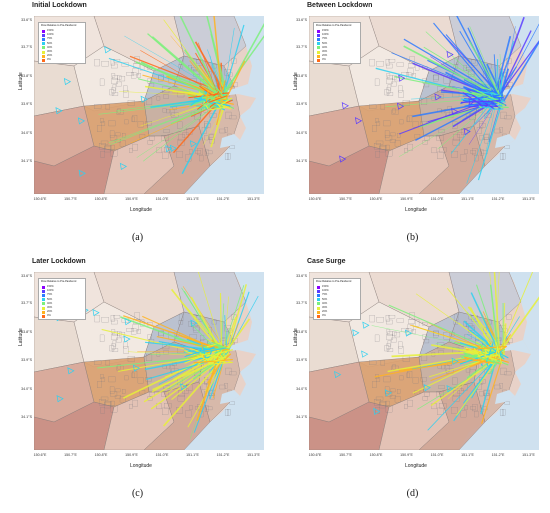 The height and width of the screenshot is (513, 550). Describe the element at coordinates (326, 261) in the screenshot. I see `panel-title: Case Surge` at that location.